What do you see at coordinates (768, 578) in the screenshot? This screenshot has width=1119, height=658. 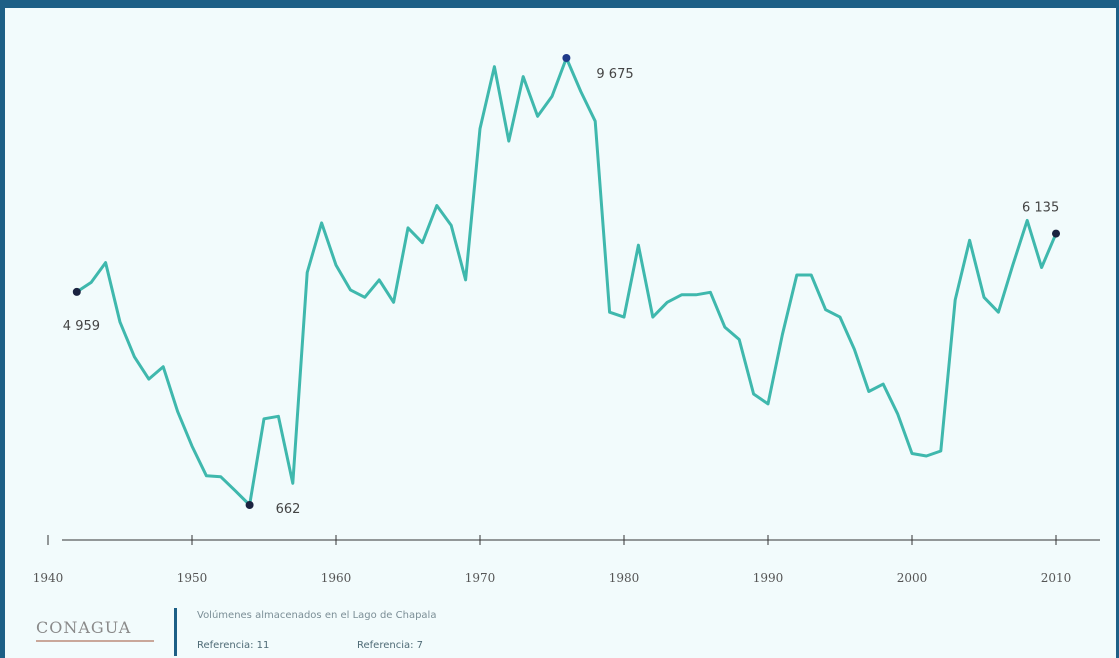 I see `x-tick-label: 1990` at bounding box center [768, 578].